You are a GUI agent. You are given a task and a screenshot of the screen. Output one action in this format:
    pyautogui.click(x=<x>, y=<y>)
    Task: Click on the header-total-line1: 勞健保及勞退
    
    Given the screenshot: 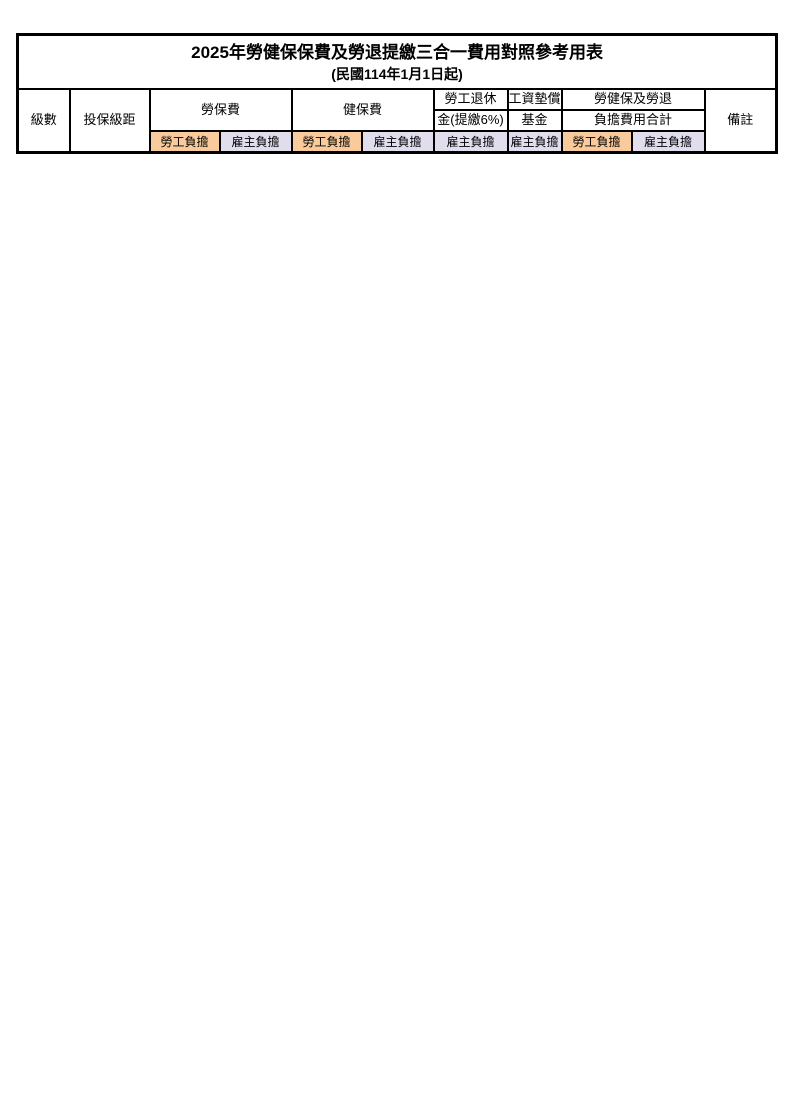 What is the action you would take?
    pyautogui.click(x=633, y=99)
    